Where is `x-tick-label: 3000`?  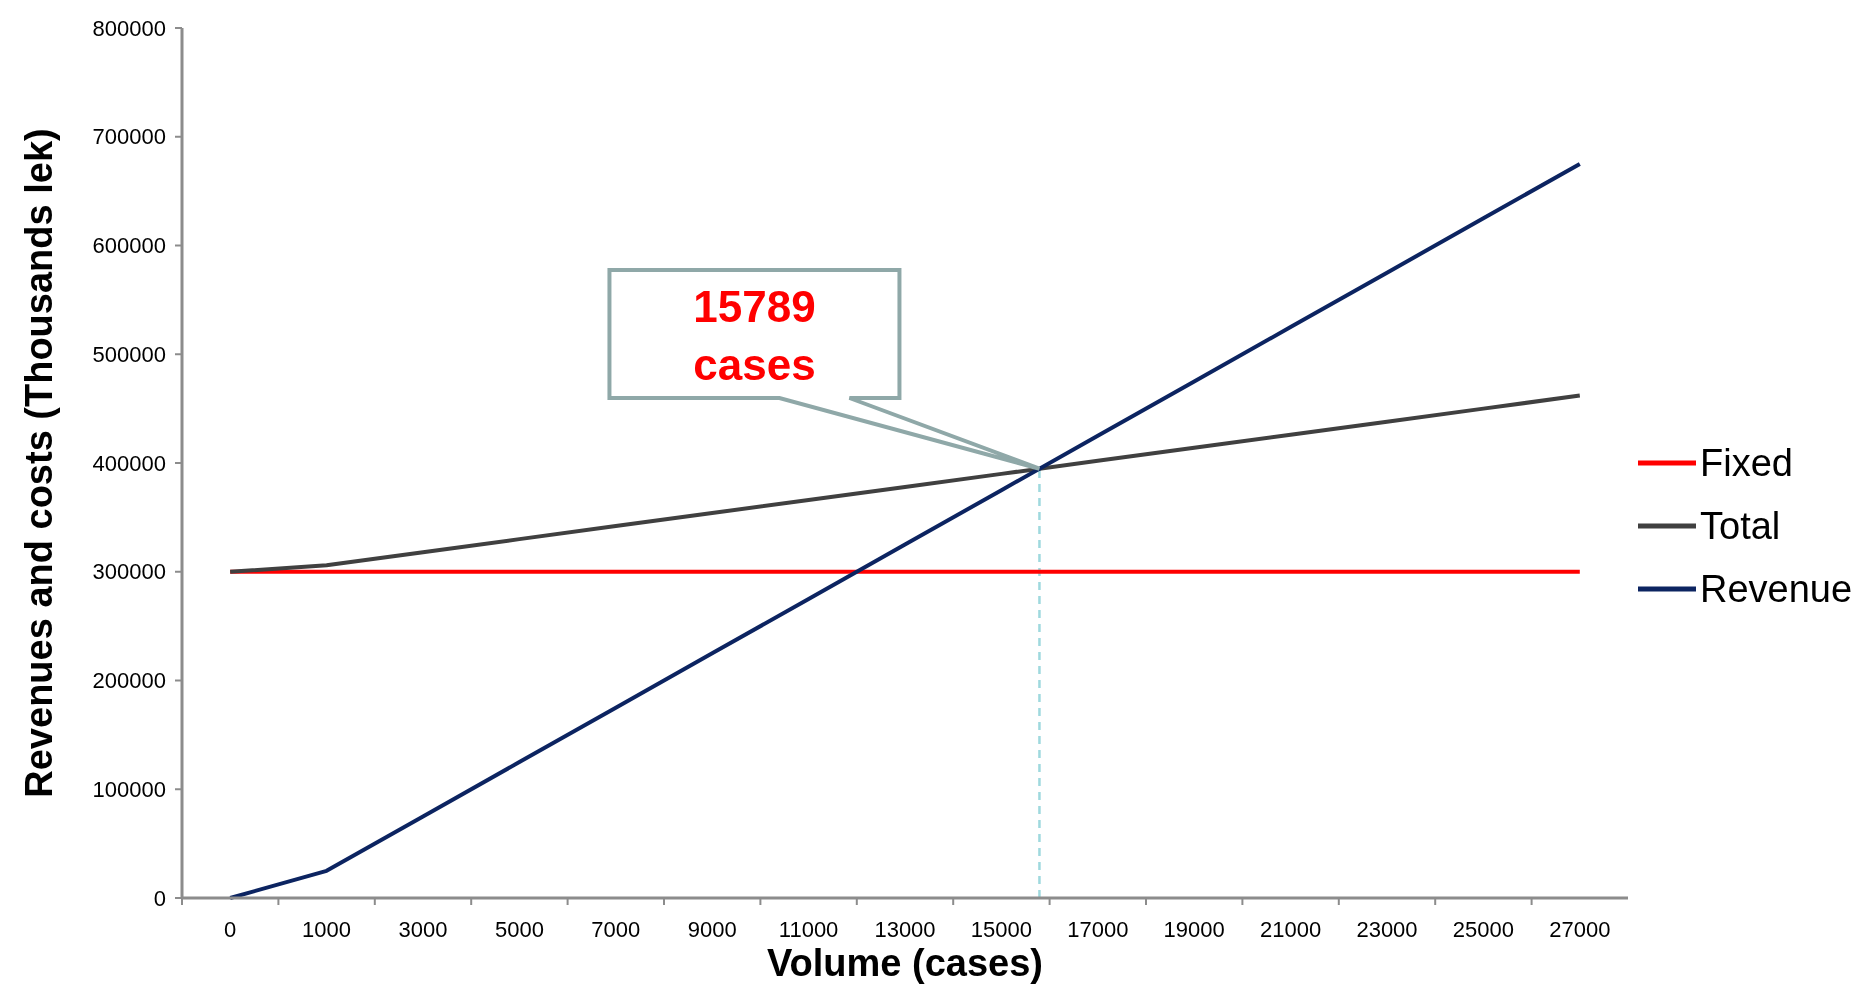 x-tick-label: 3000 is located at coordinates (423, 929).